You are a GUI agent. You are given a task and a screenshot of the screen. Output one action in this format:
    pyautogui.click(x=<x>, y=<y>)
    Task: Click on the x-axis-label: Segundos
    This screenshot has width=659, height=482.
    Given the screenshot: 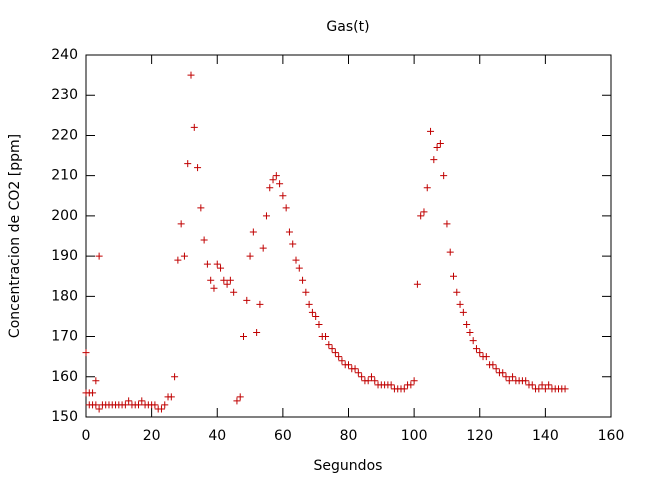 What is the action you would take?
    pyautogui.click(x=348, y=466)
    